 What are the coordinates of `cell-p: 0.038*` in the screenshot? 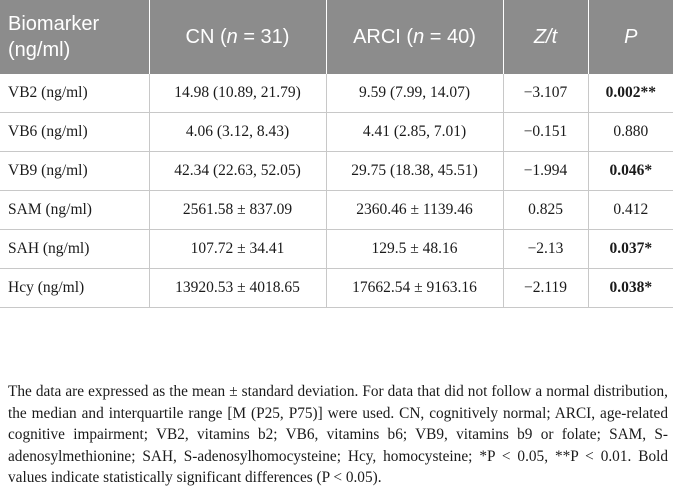 It's located at (630, 288).